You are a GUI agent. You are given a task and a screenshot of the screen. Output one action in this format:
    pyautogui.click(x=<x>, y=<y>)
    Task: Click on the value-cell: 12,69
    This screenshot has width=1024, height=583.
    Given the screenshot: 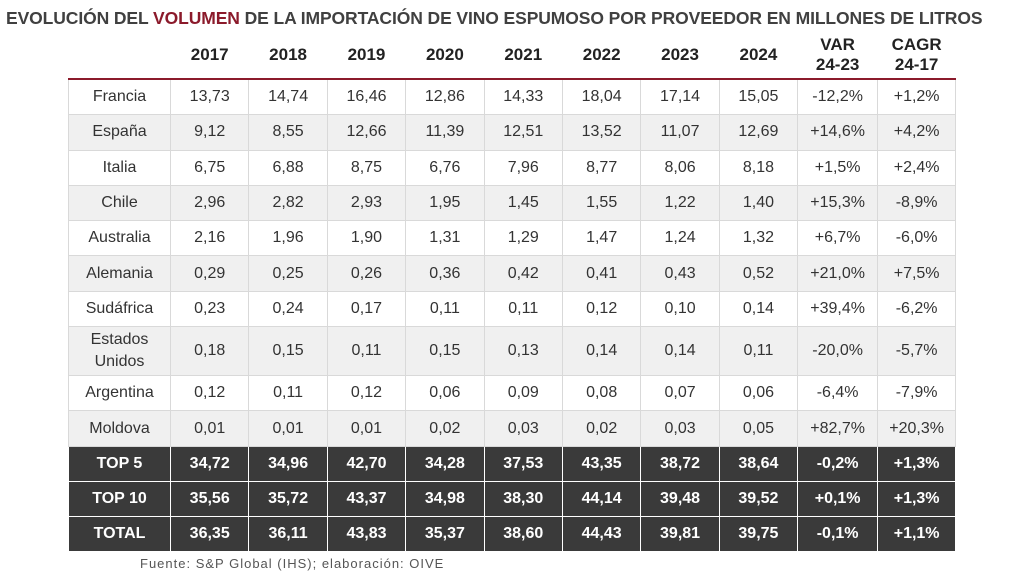 What is the action you would take?
    pyautogui.click(x=758, y=132)
    